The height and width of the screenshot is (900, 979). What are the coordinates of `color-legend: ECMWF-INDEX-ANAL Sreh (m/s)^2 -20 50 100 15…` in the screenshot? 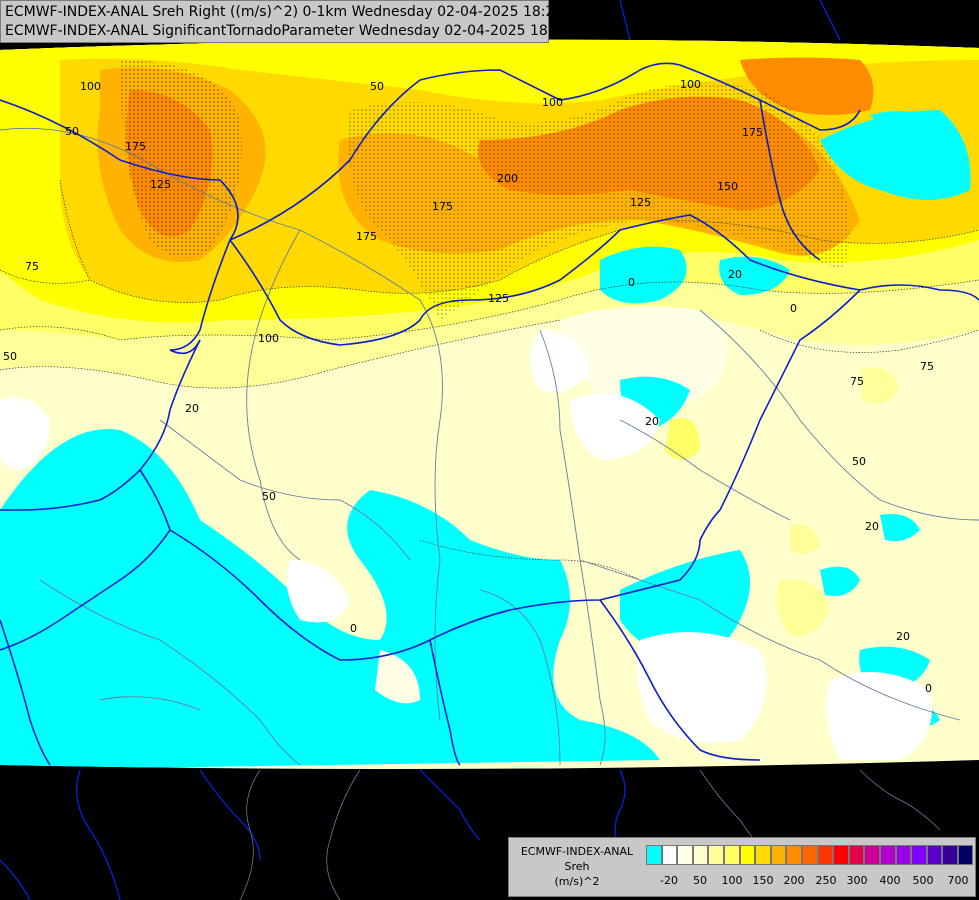 It's located at (742, 867).